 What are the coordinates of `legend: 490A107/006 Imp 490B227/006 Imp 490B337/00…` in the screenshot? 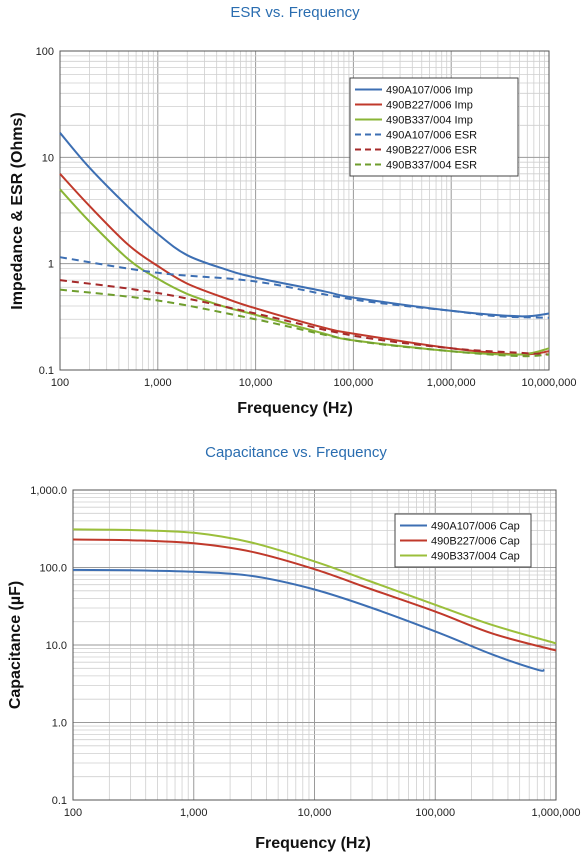 It's located at (434, 127).